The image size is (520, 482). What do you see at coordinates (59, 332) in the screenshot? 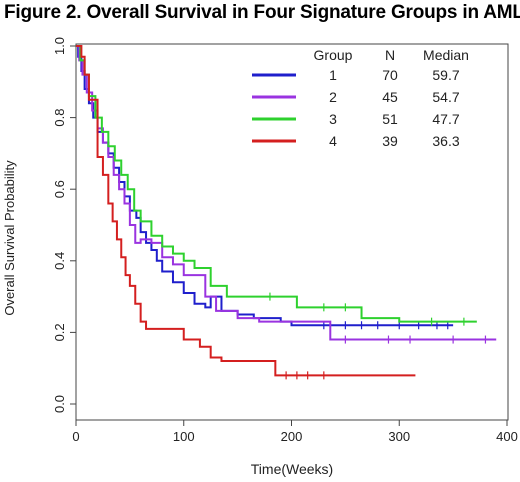
I see `y-tick-label: 0.2` at bounding box center [59, 332].